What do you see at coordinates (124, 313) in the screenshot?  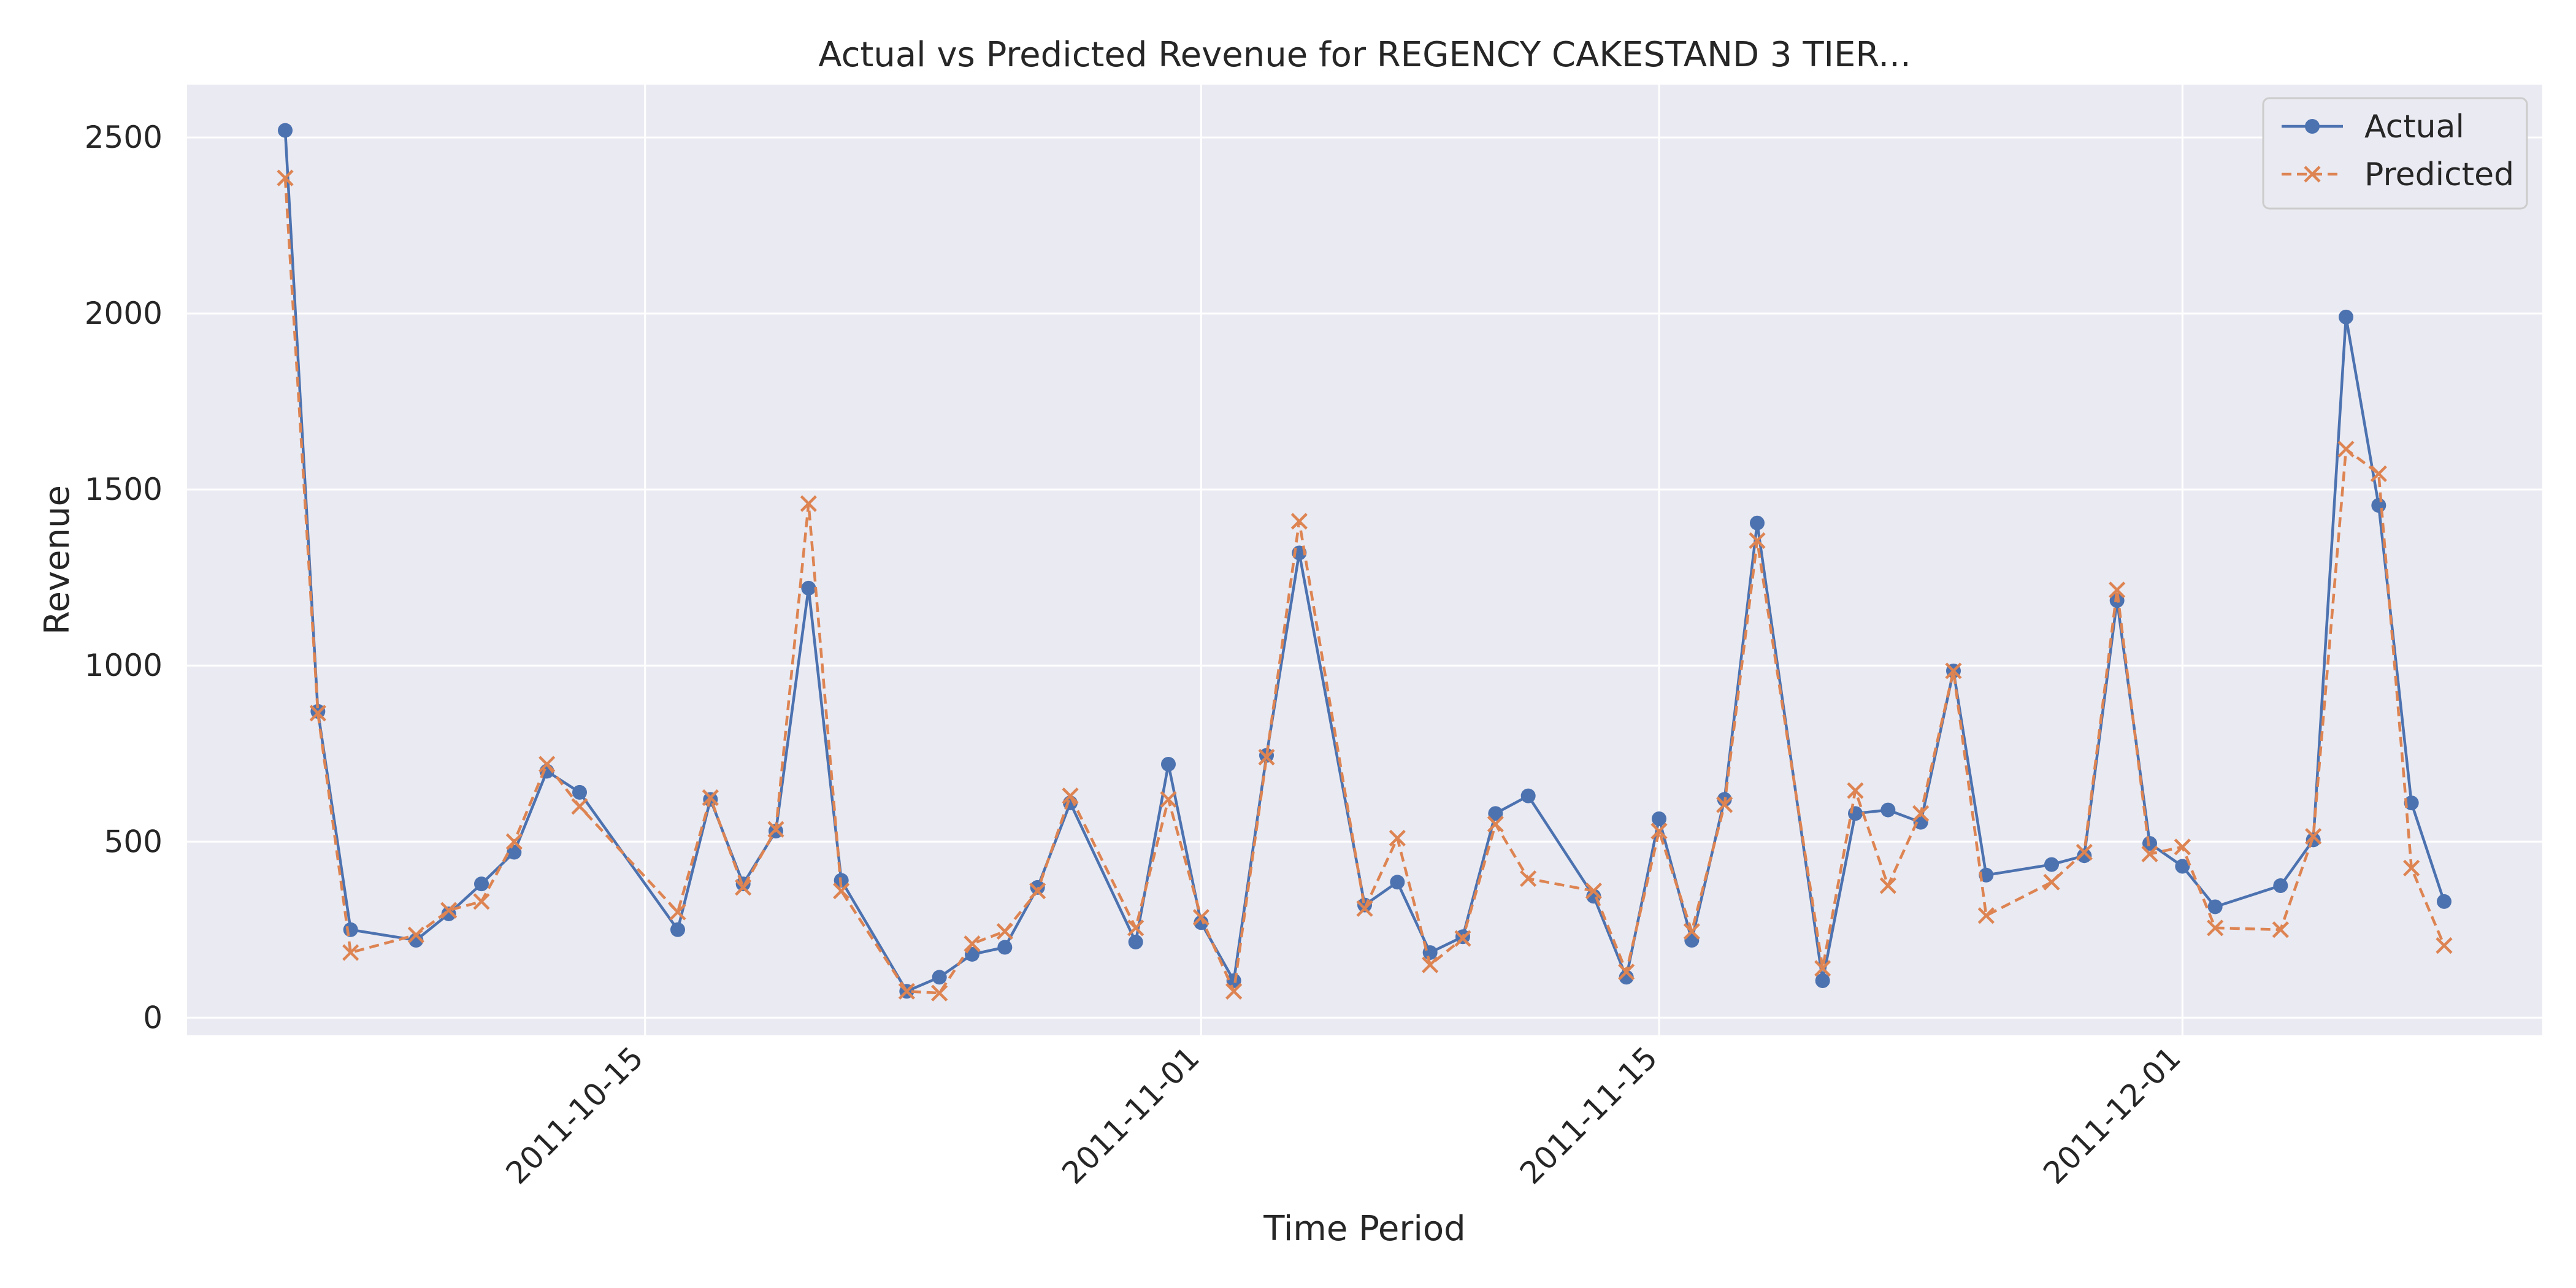 I see `y-tick-label: 2000` at bounding box center [124, 313].